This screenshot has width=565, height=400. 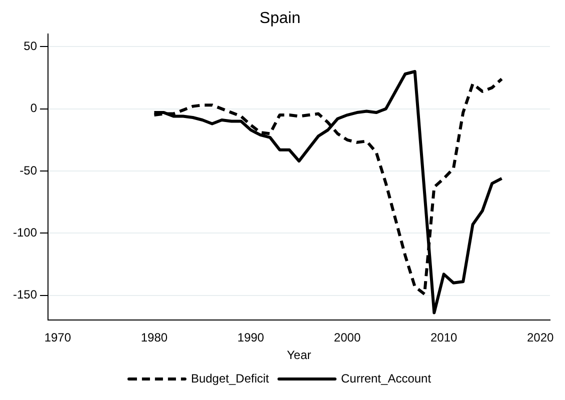 I want to click on legend-label: Current_Account, so click(x=386, y=378).